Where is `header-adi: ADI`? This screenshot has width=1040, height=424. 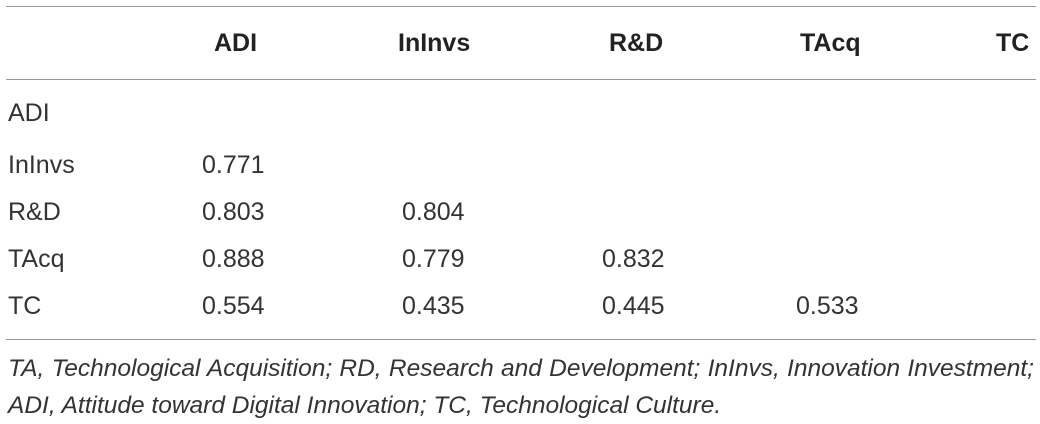 header-adi: ADI is located at coordinates (236, 43).